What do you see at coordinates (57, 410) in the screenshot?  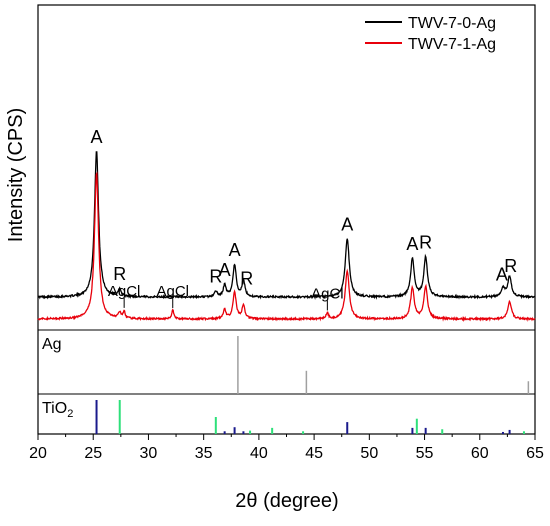 I see `reference-panel-label: TiO2` at bounding box center [57, 410].